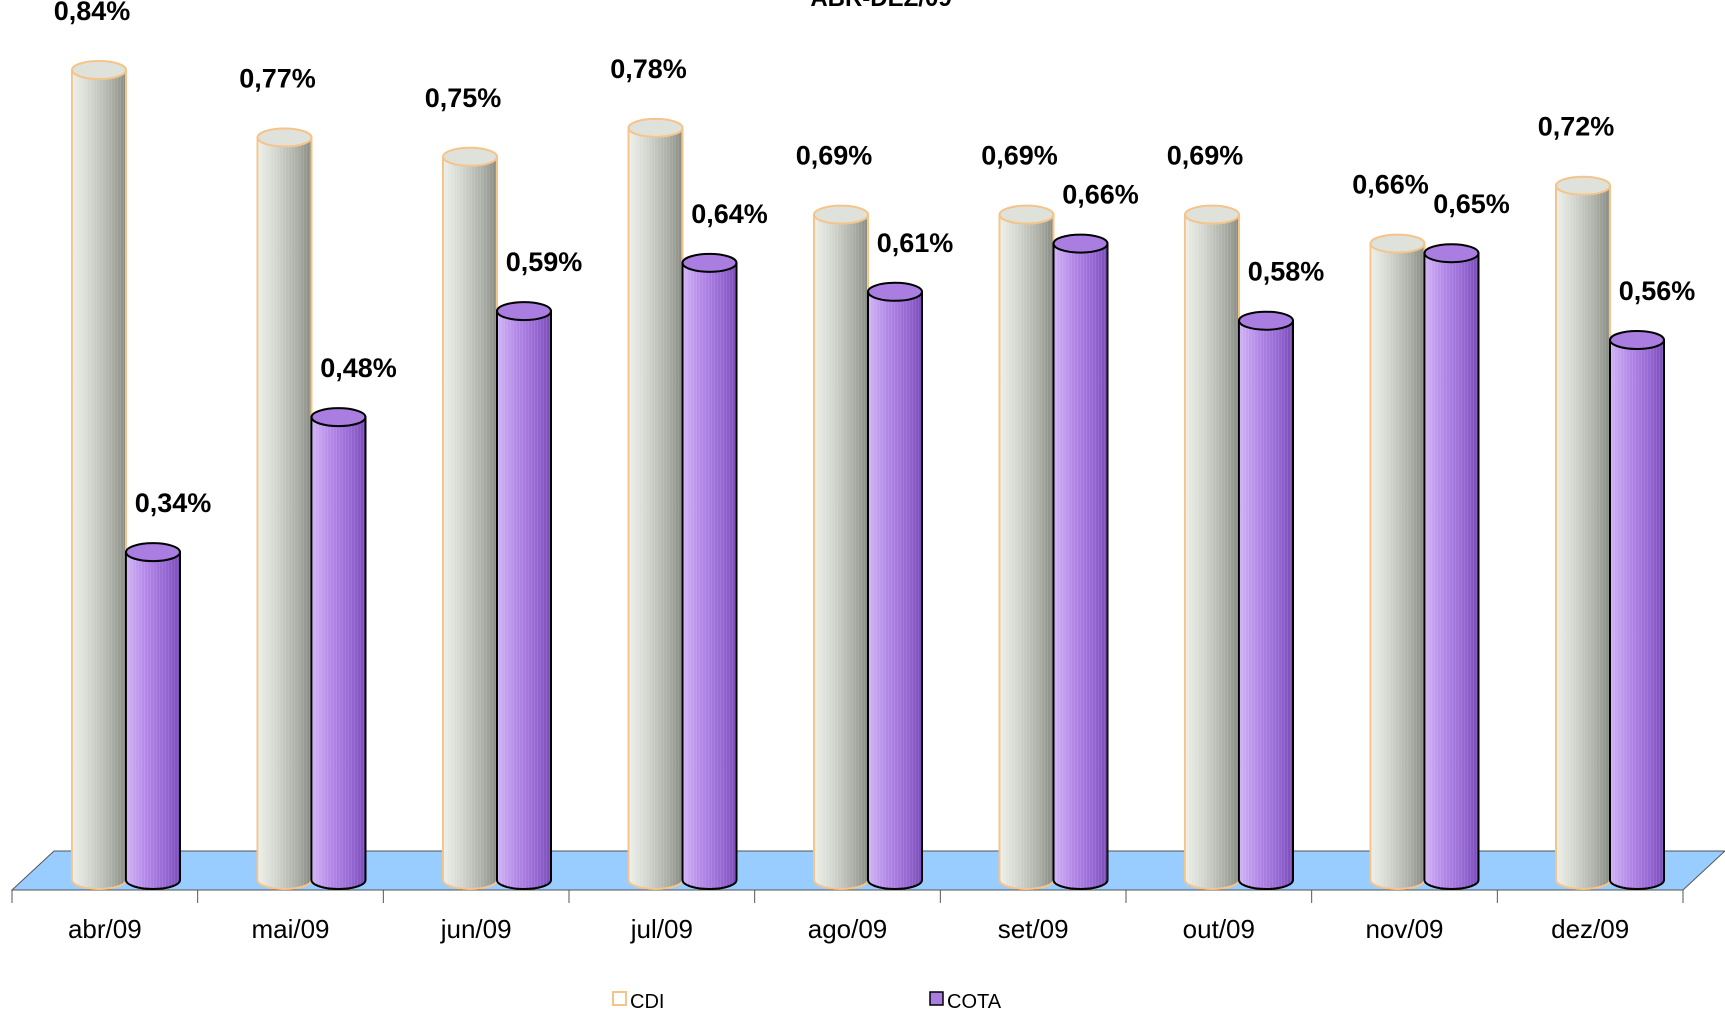 The width and height of the screenshot is (1725, 1022). I want to click on data-label-cota: 0,66%, so click(1100, 195).